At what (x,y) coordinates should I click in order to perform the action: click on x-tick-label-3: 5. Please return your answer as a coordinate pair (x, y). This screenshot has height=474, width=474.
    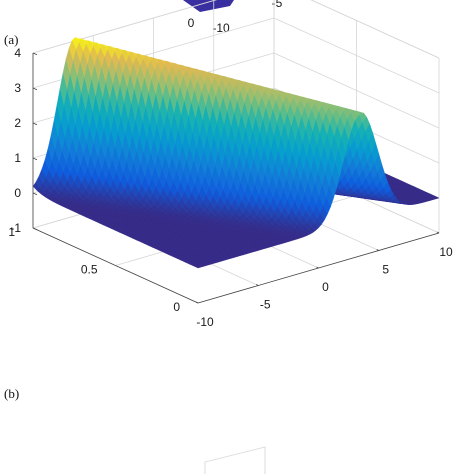
    Looking at the image, I should click on (385, 270).